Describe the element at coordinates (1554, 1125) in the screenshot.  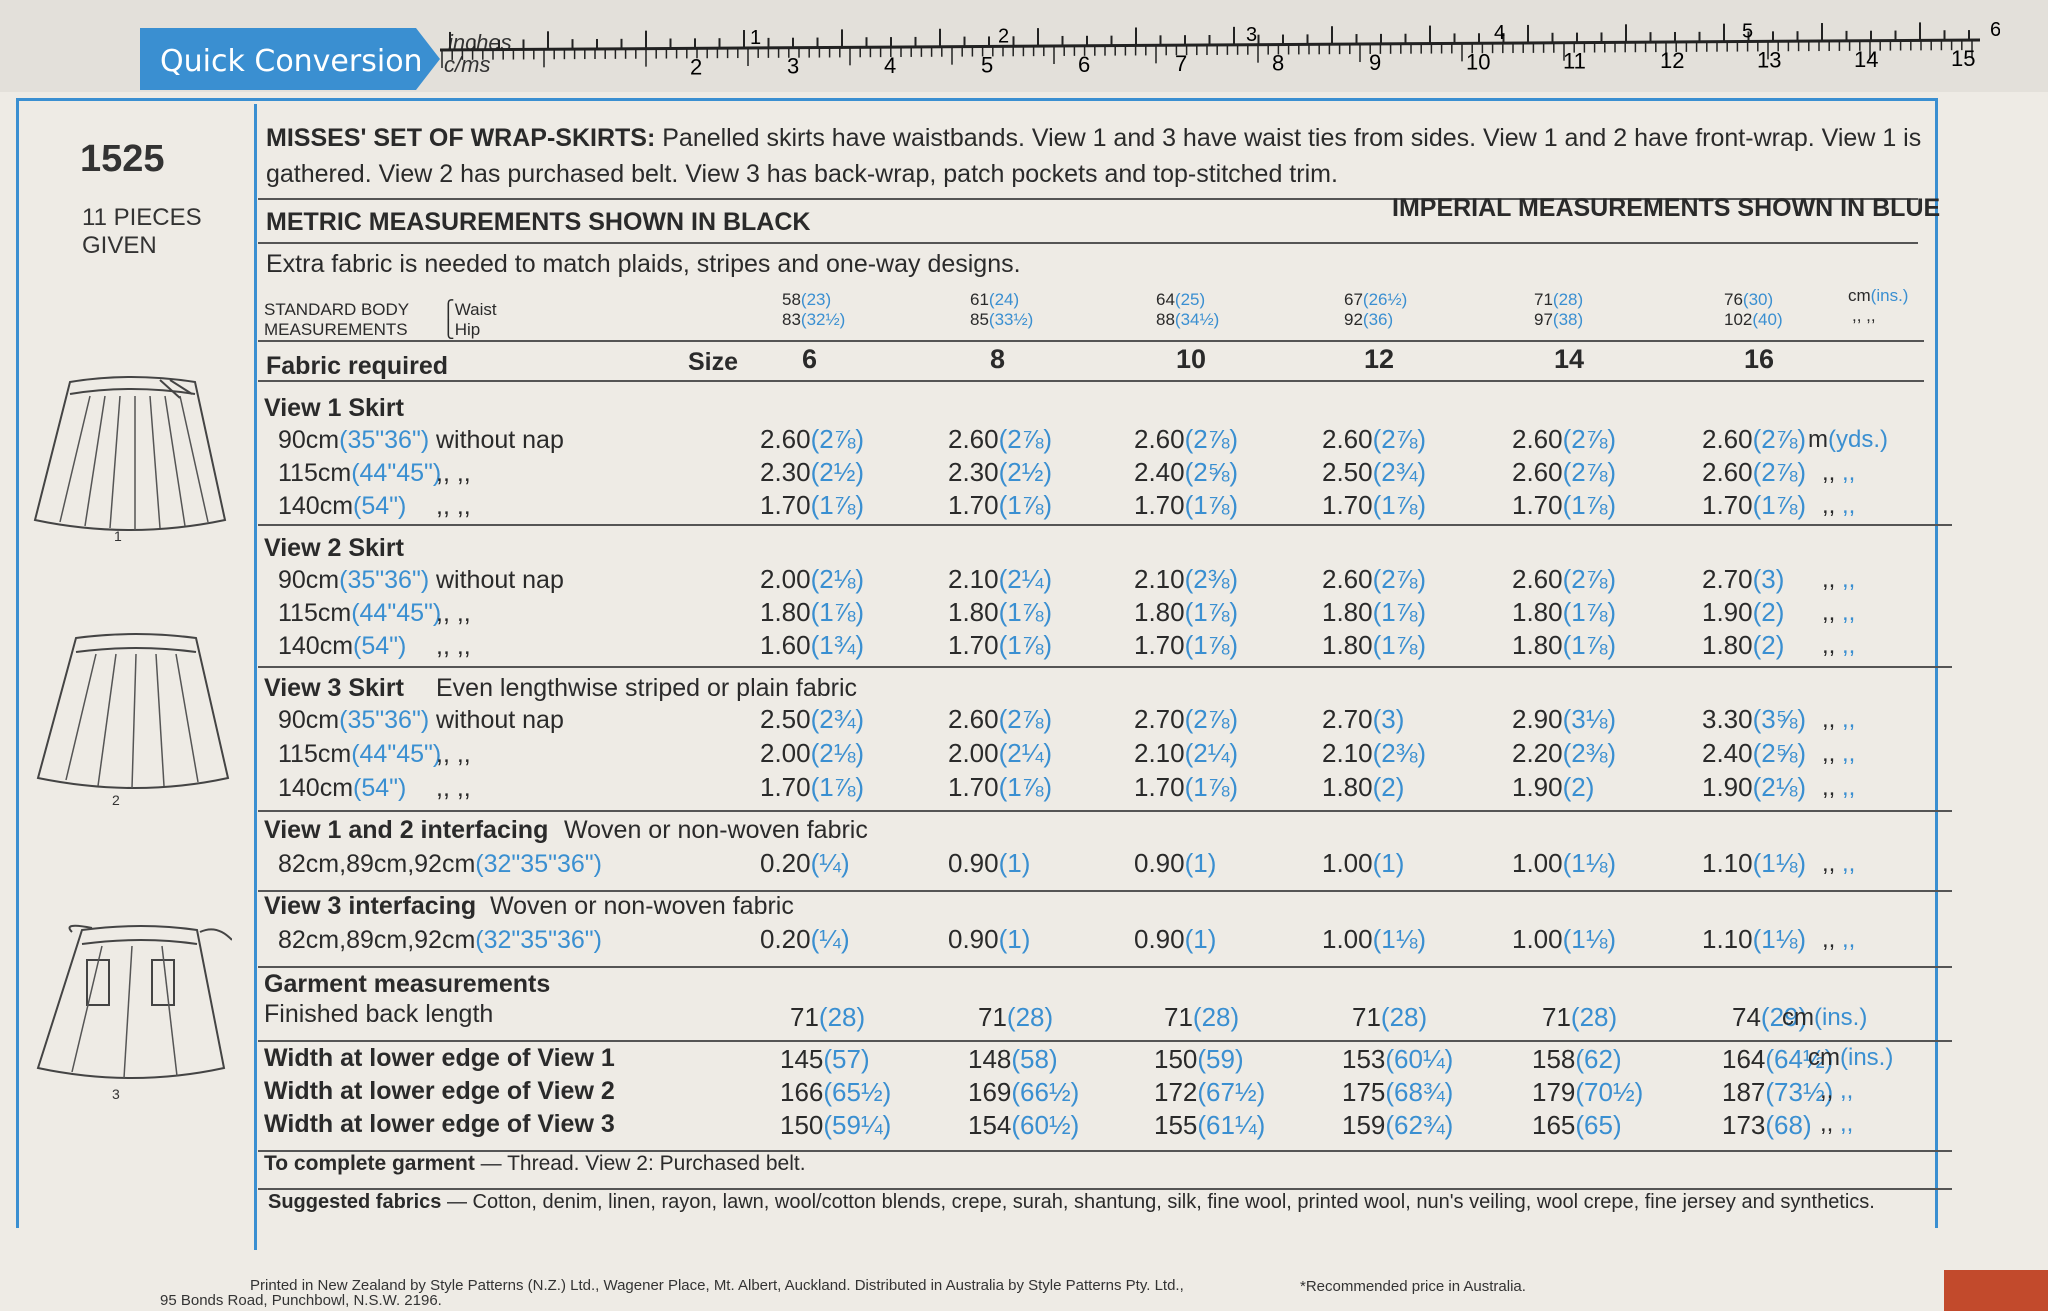
I see `lower-edge-cell-metric: 165` at that location.